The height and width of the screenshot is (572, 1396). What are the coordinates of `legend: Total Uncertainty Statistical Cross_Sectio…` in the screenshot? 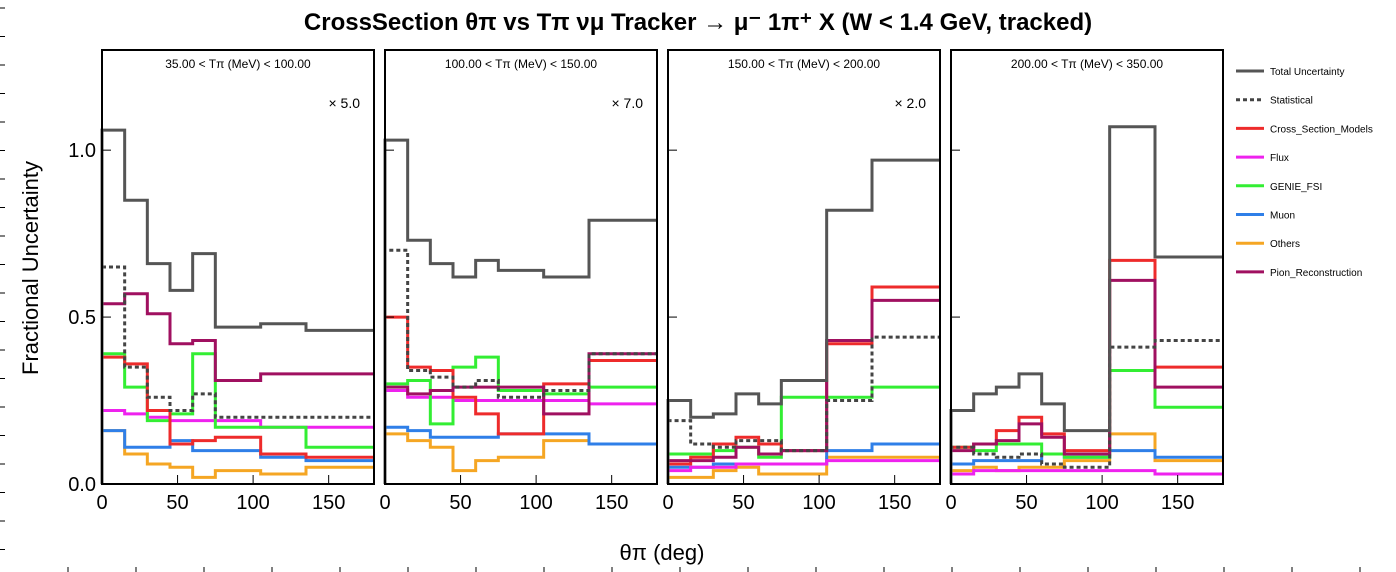 It's located at (1304, 173).